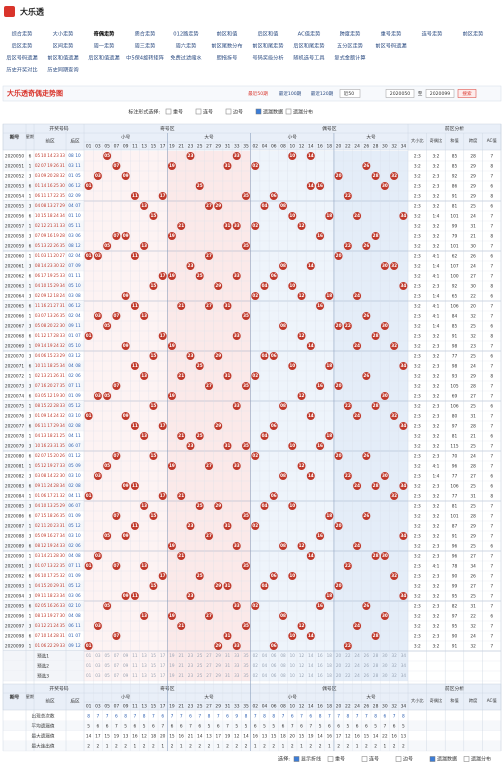 This screenshot has height=768, width=504. Describe the element at coordinates (186, 58) in the screenshot. I see `nav-link: 免费过滤缩水` at that location.